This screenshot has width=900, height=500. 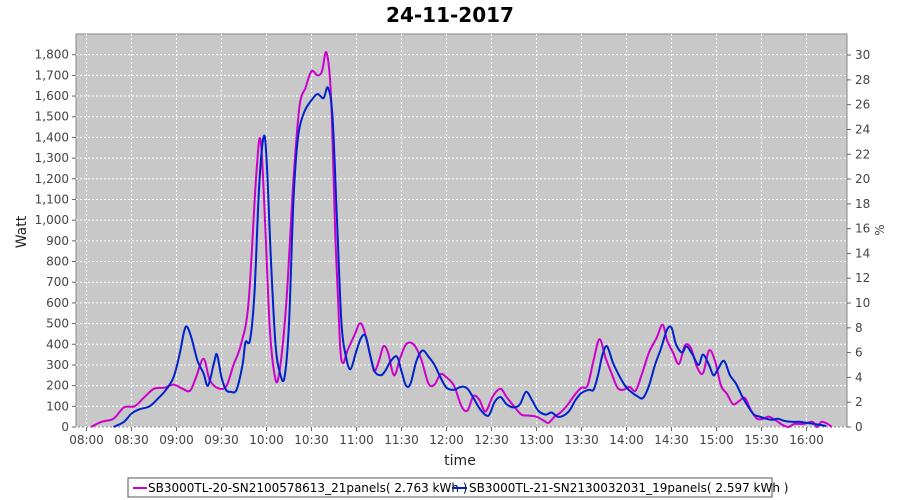 I want to click on x-tick-label: 12:30, so click(x=491, y=440).